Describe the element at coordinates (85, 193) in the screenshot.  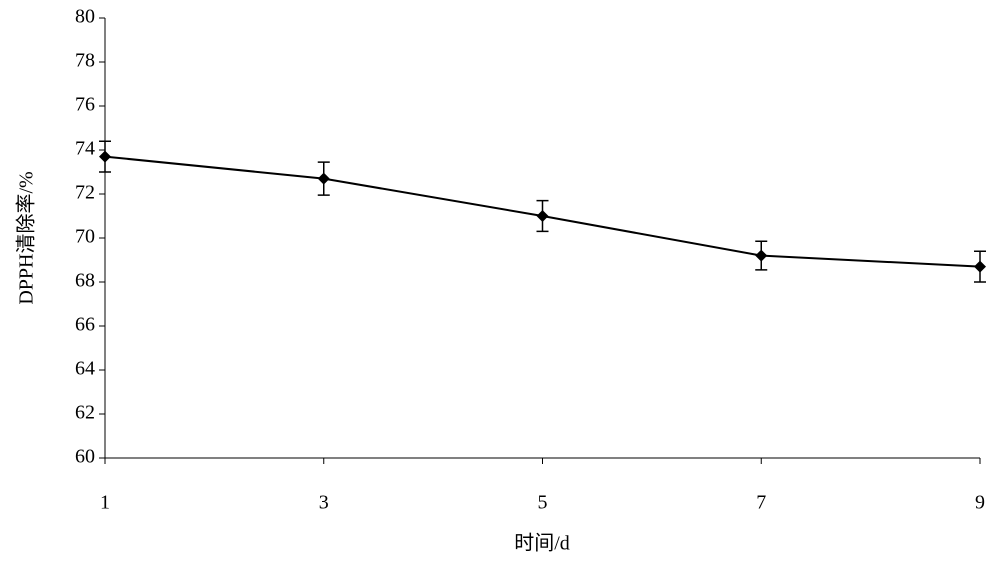
I see `y-tick-label: 72` at that location.